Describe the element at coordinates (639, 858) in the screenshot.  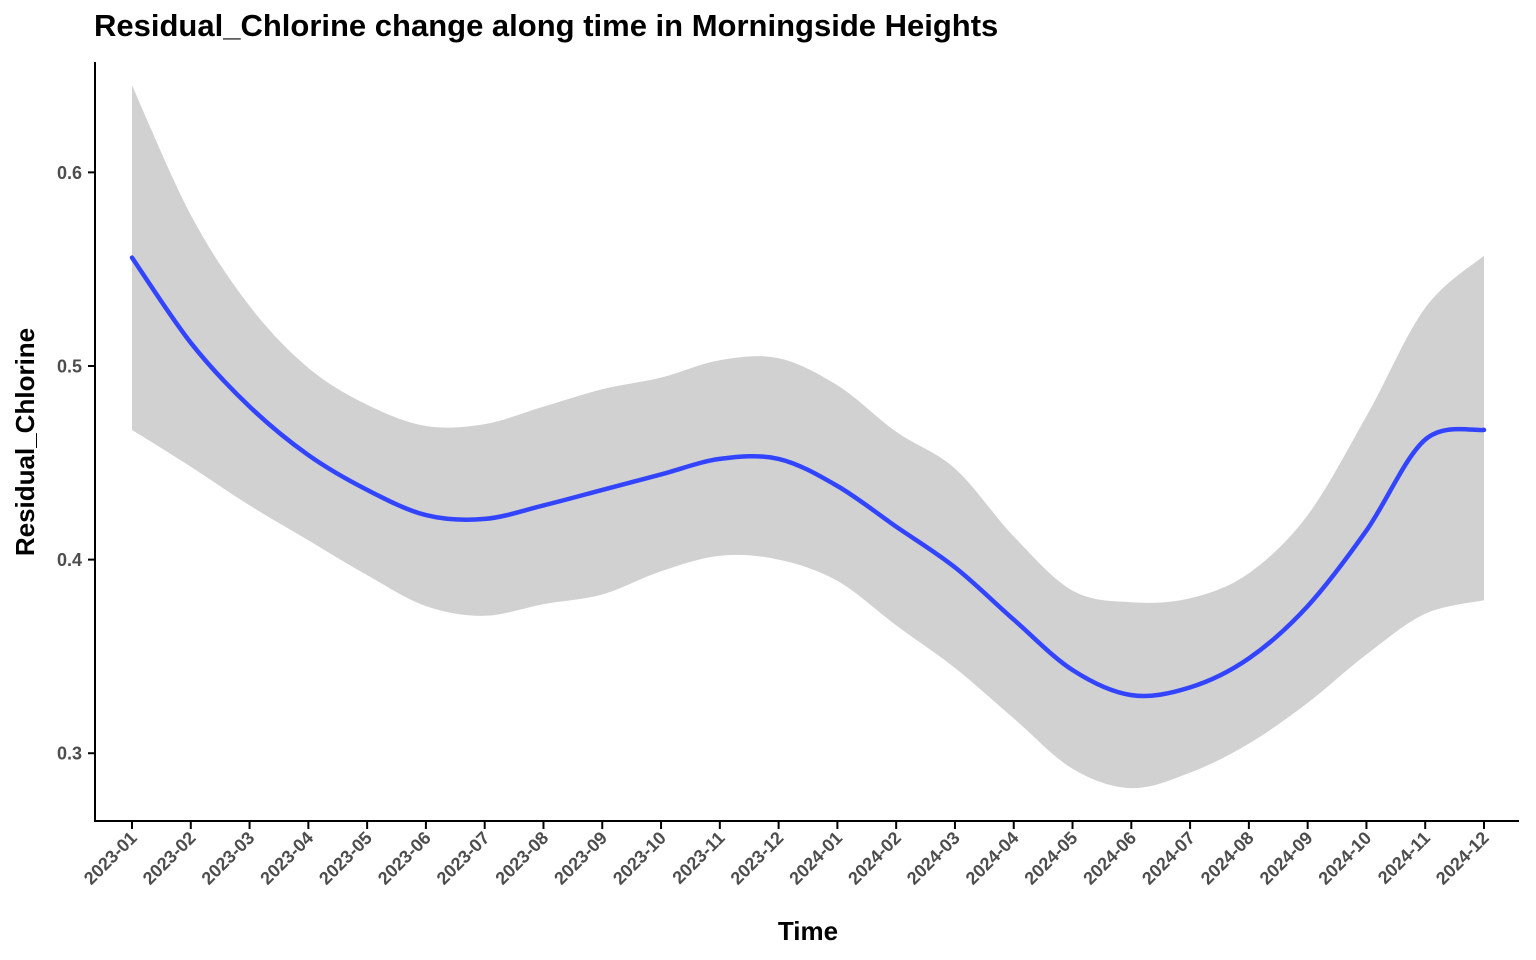
I see `x-tick-label: 2023-10` at that location.